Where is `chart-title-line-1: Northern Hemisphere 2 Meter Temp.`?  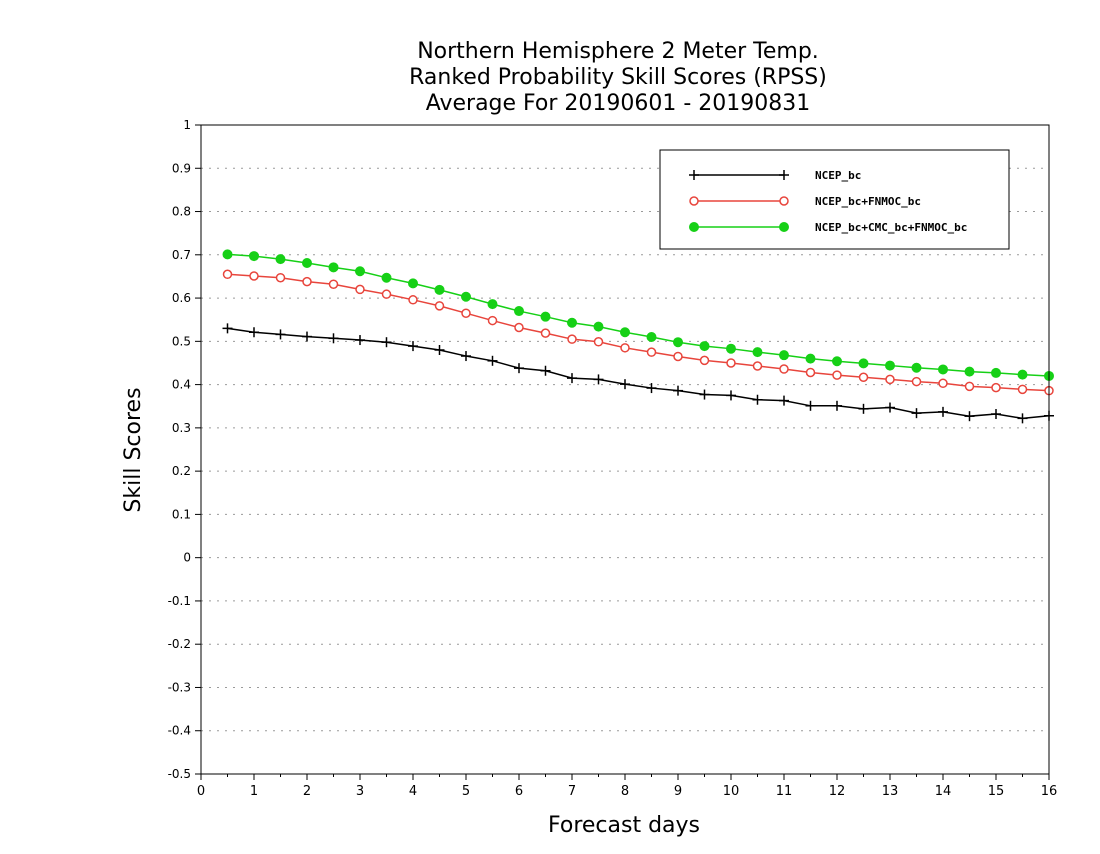
chart-title-line-1: Northern Hemisphere 2 Meter Temp. is located at coordinates (618, 51).